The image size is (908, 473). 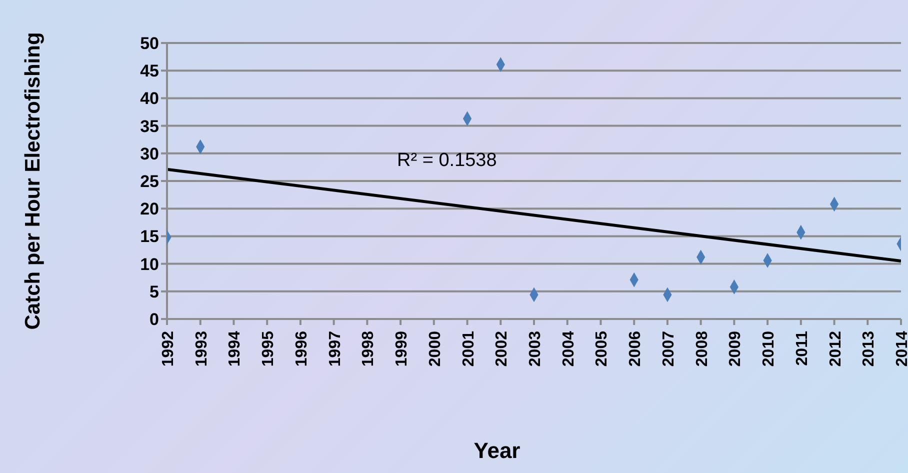 I want to click on x-tick-label: 2006, so click(x=635, y=348).